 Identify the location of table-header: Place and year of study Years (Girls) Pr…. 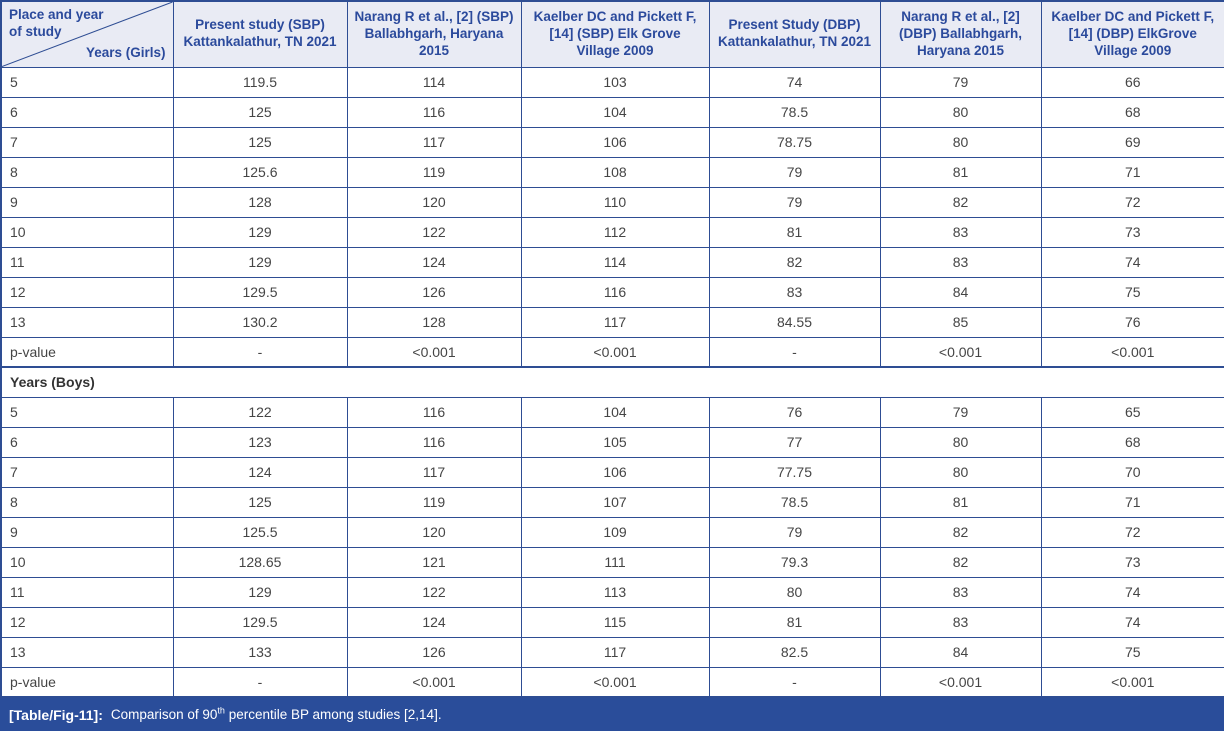
(612, 34).